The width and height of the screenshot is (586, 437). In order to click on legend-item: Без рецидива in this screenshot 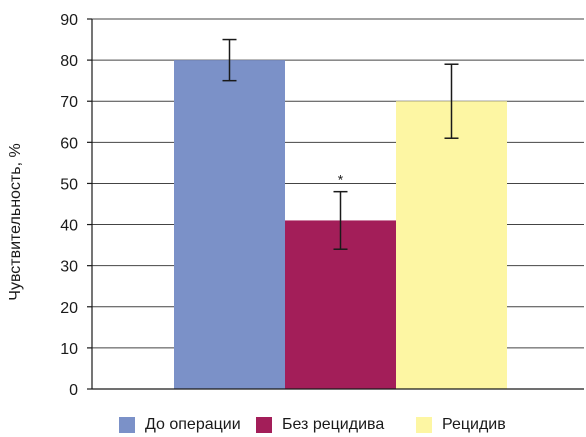, I will do `click(320, 425)`.